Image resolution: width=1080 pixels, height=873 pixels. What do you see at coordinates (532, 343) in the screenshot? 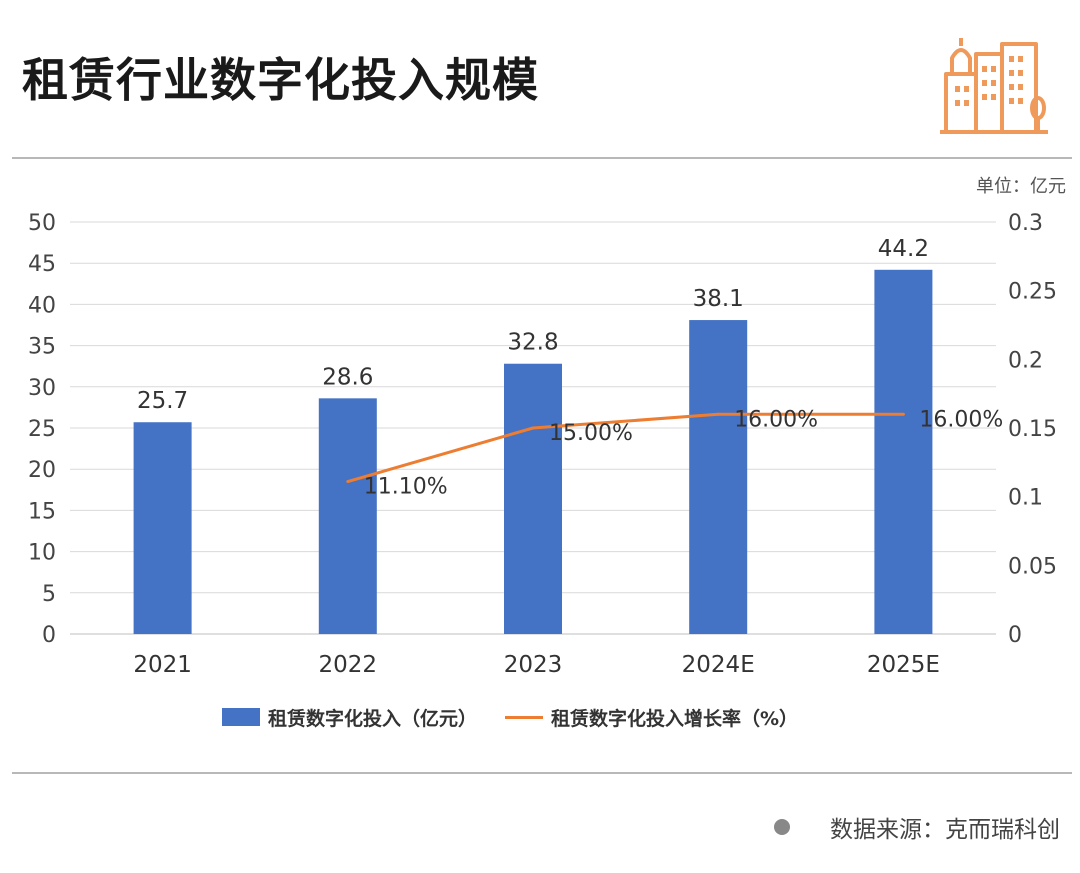
I see `bar-data-label: 32.8` at bounding box center [532, 343].